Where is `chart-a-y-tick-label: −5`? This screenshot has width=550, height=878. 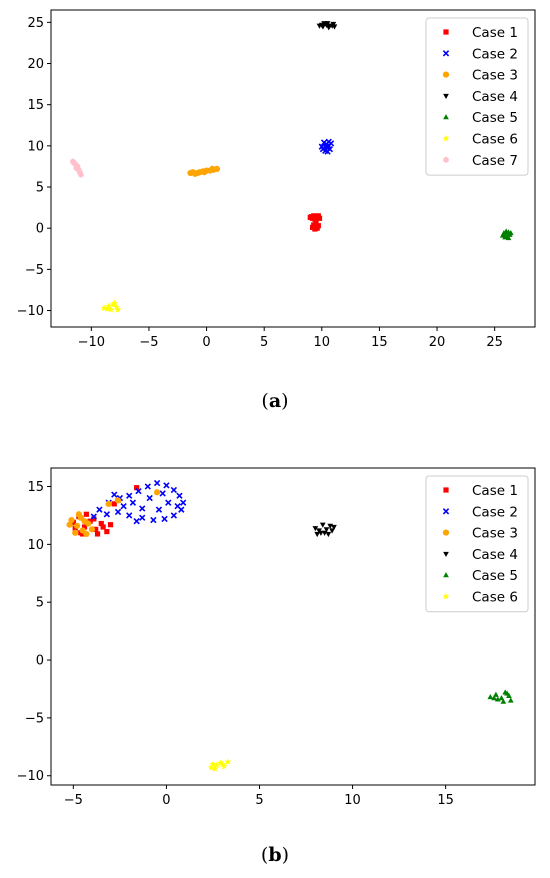 chart-a-y-tick-label: −5 is located at coordinates (34, 270).